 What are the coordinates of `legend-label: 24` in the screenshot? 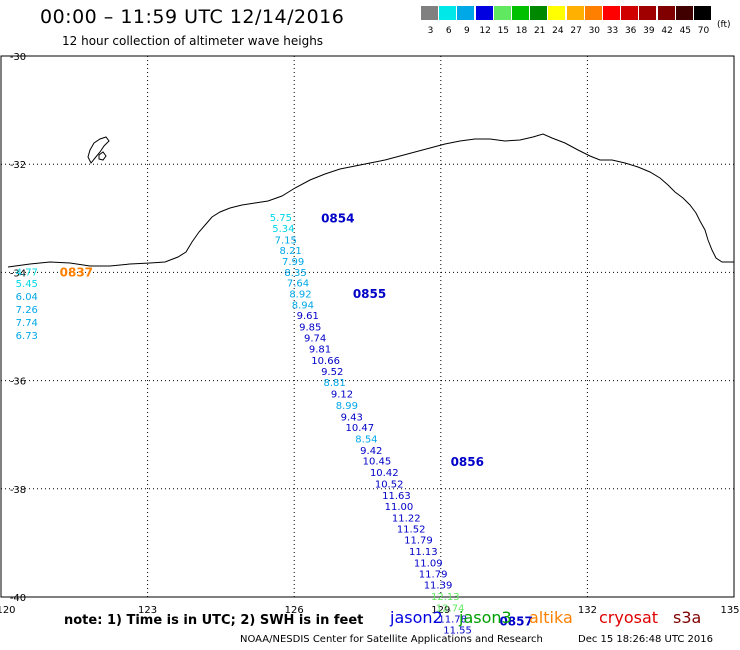 It's located at (558, 31).